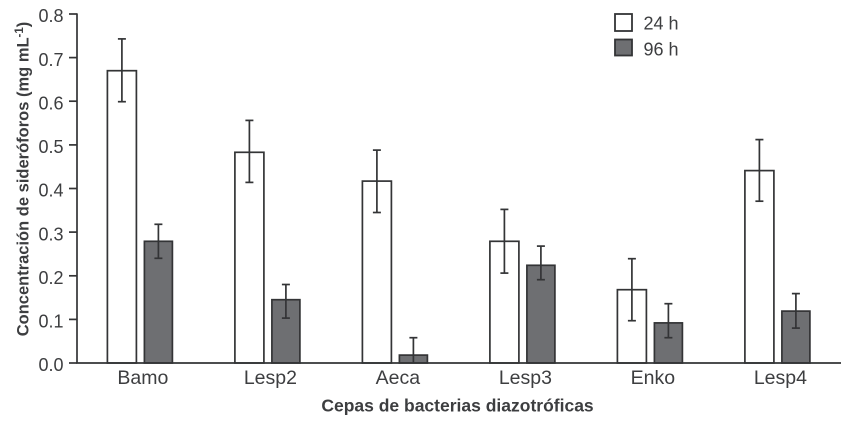 Image resolution: width=850 pixels, height=426 pixels. Describe the element at coordinates (270, 378) in the screenshot. I see `svg-text: Lesp2` at that location.